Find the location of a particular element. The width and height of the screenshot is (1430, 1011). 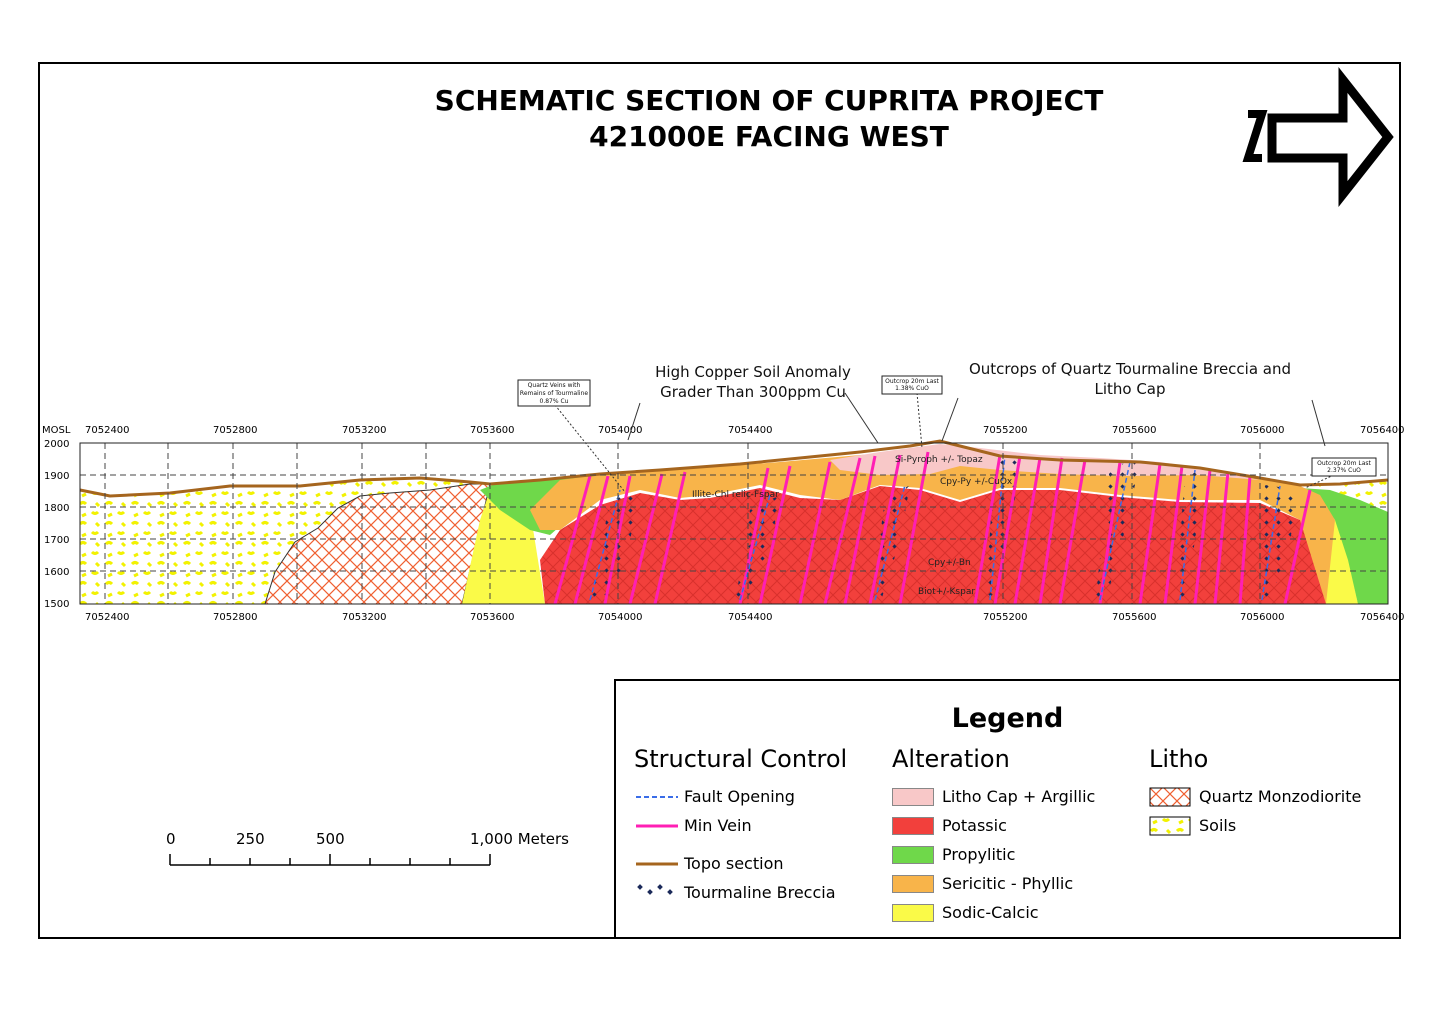

northing-tick-bottom: 7052400 is located at coordinates (107, 617).